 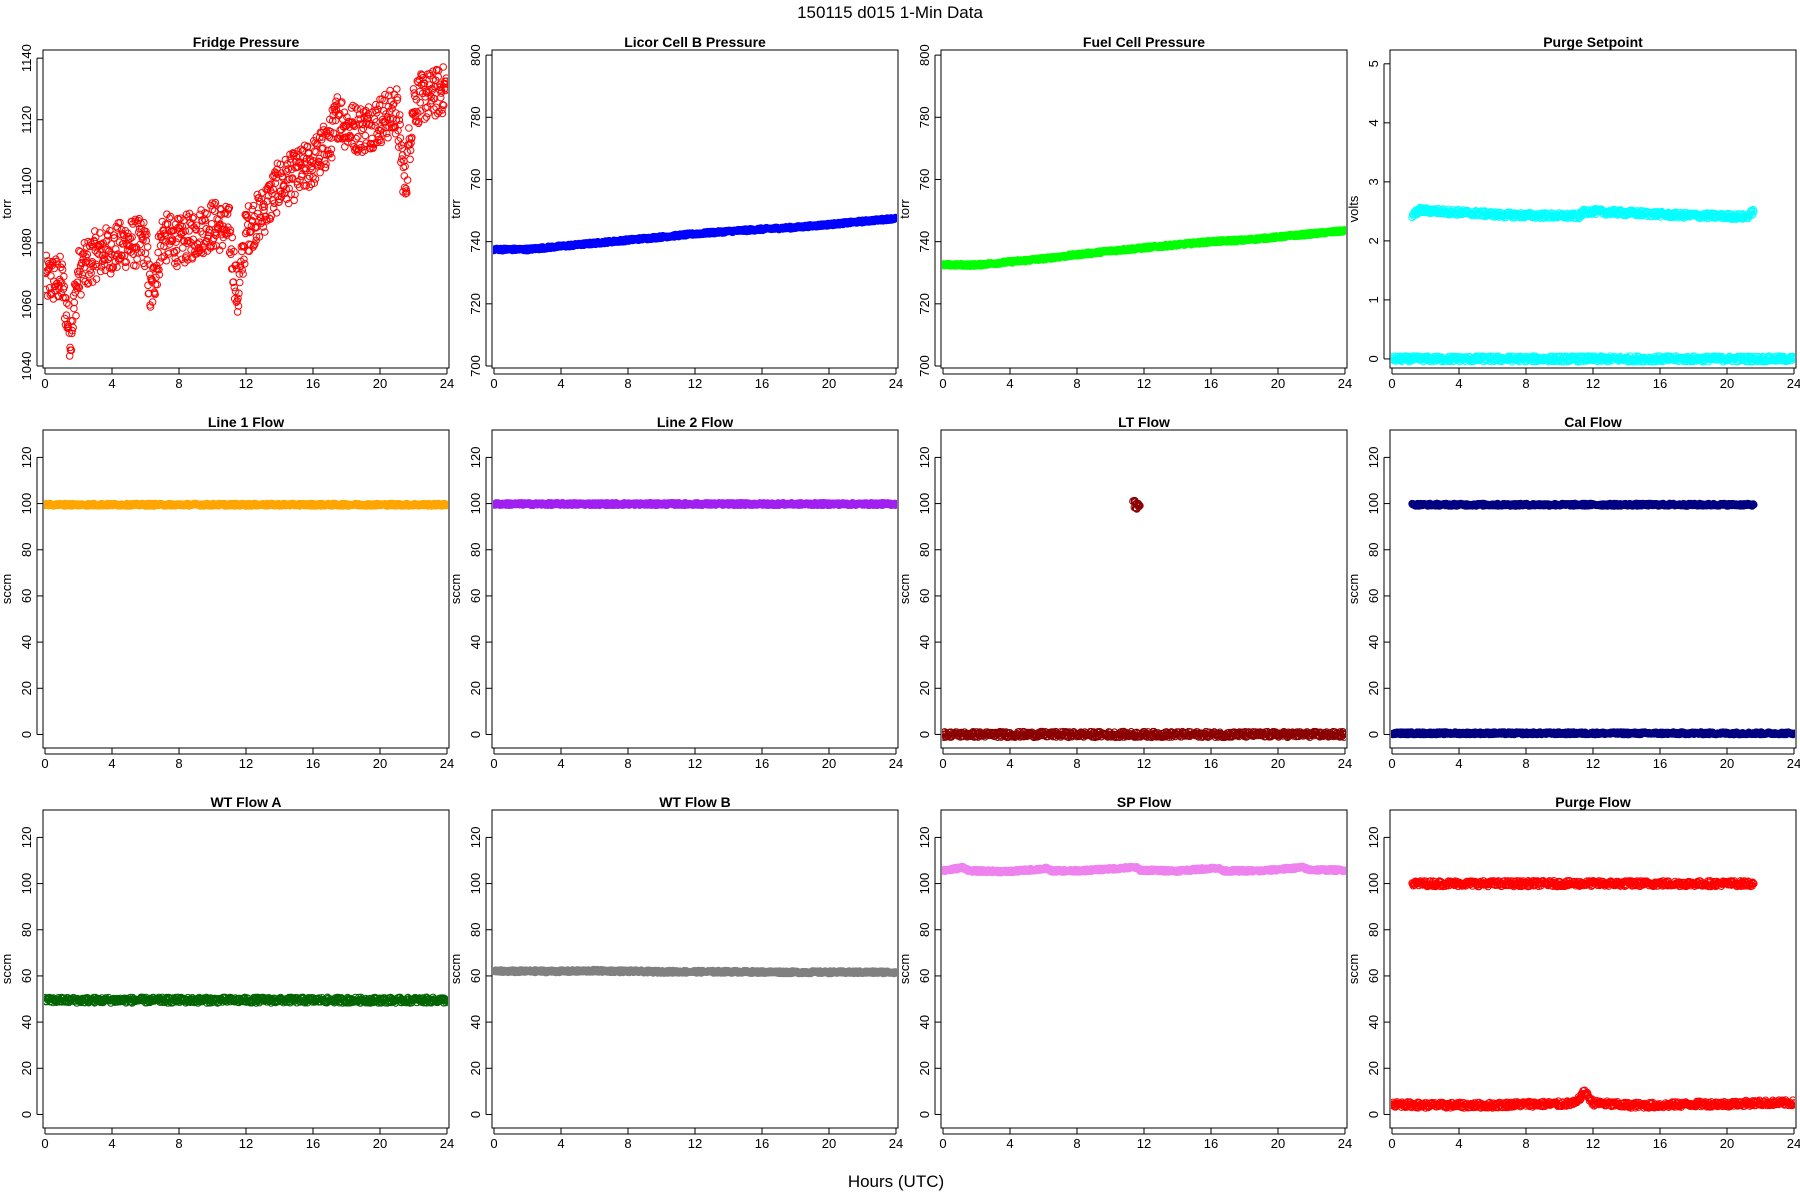 What do you see at coordinates (924, 366) in the screenshot?
I see `y-tick-label: 700` at bounding box center [924, 366].